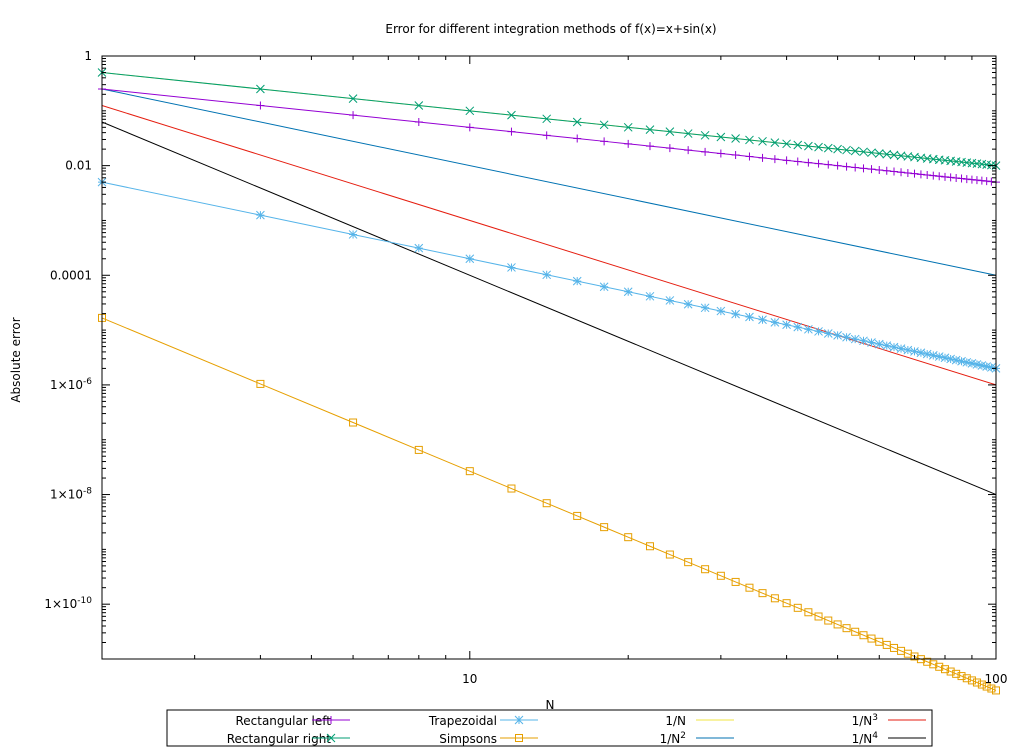 This screenshot has height=753, width=1020. I want to click on legend-label: 1/N, so click(675, 721).